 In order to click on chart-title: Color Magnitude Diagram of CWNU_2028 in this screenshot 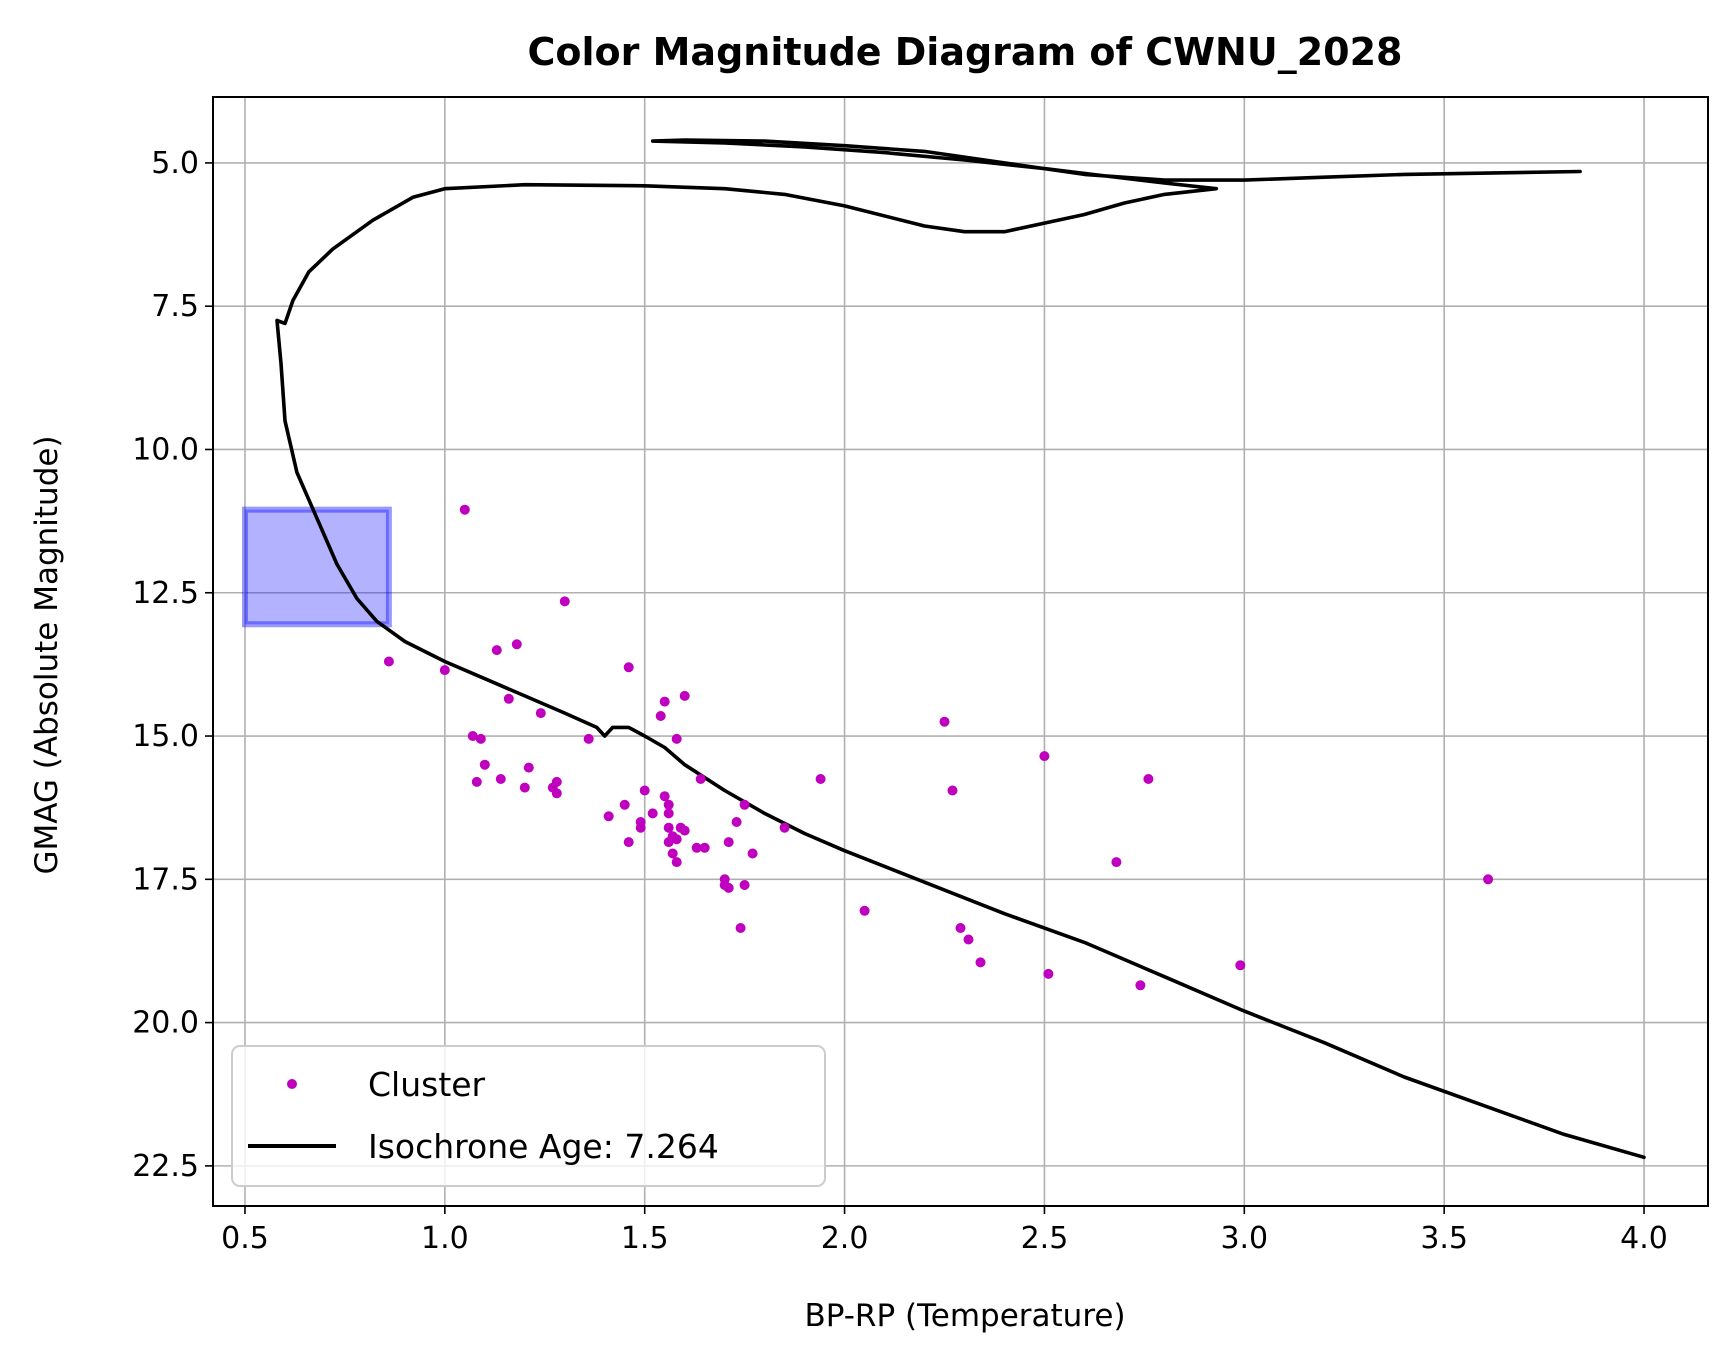, I will do `click(965, 52)`.